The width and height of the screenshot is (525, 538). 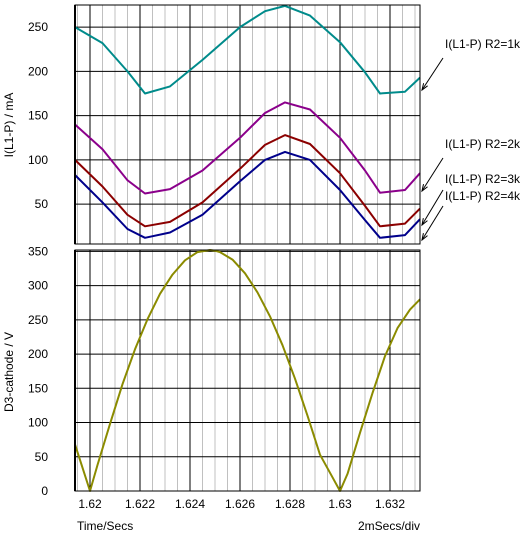 What do you see at coordinates (483, 196) in the screenshot?
I see `legend-label: I(L1-P) R2=4k` at bounding box center [483, 196].